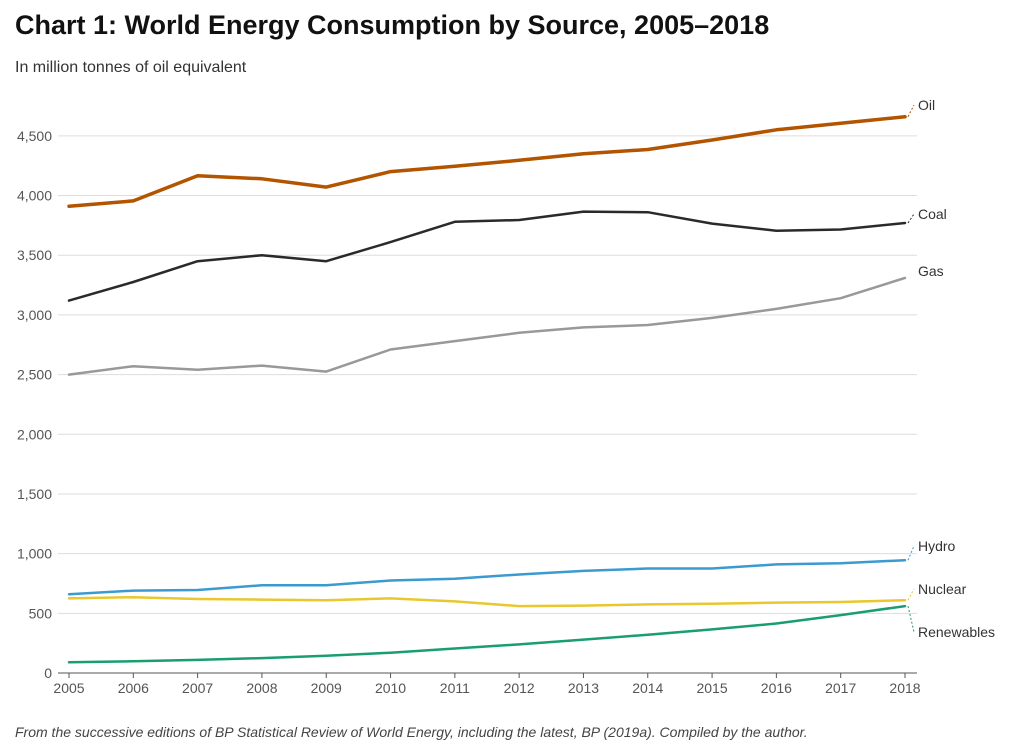  I want to click on label-connector-oil, so click(911, 110).